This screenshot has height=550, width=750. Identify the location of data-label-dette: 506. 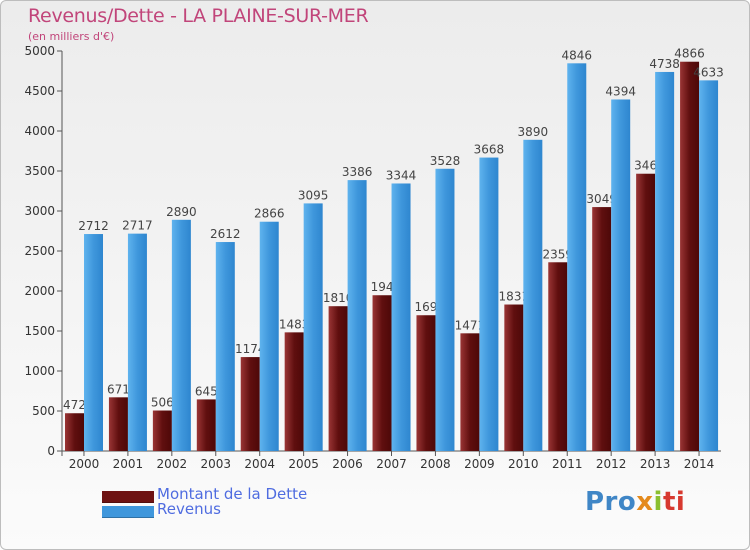
(162, 403).